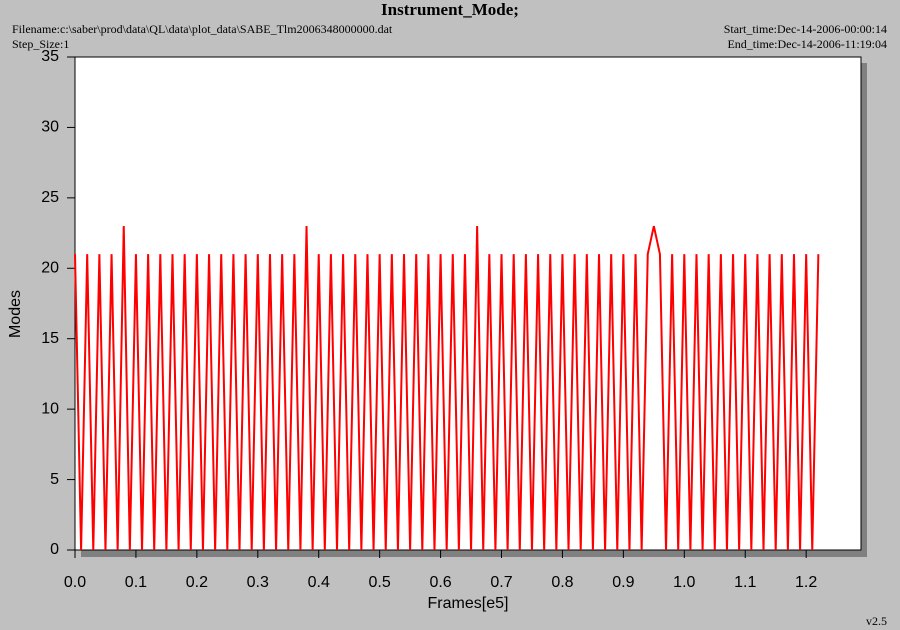 Image resolution: width=900 pixels, height=630 pixels. I want to click on x-tick-label: 0.2, so click(197, 582).